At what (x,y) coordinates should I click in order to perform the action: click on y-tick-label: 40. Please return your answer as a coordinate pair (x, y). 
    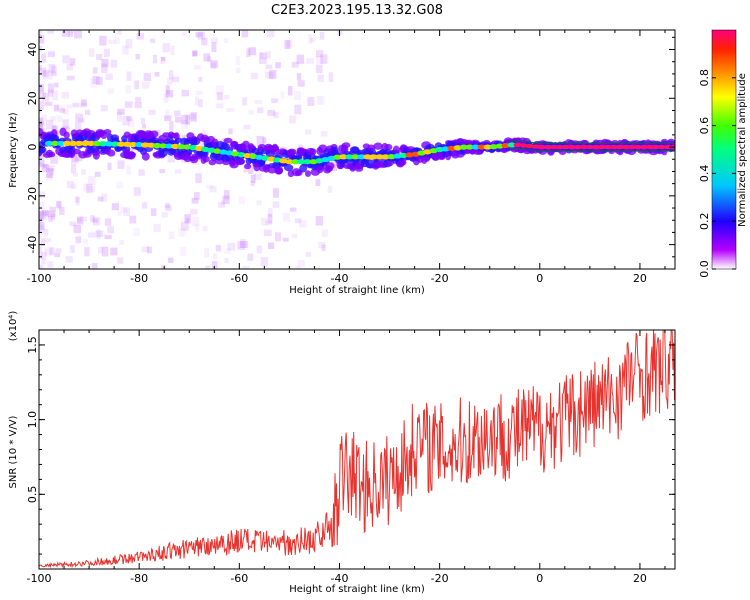
    Looking at the image, I should click on (32, 50).